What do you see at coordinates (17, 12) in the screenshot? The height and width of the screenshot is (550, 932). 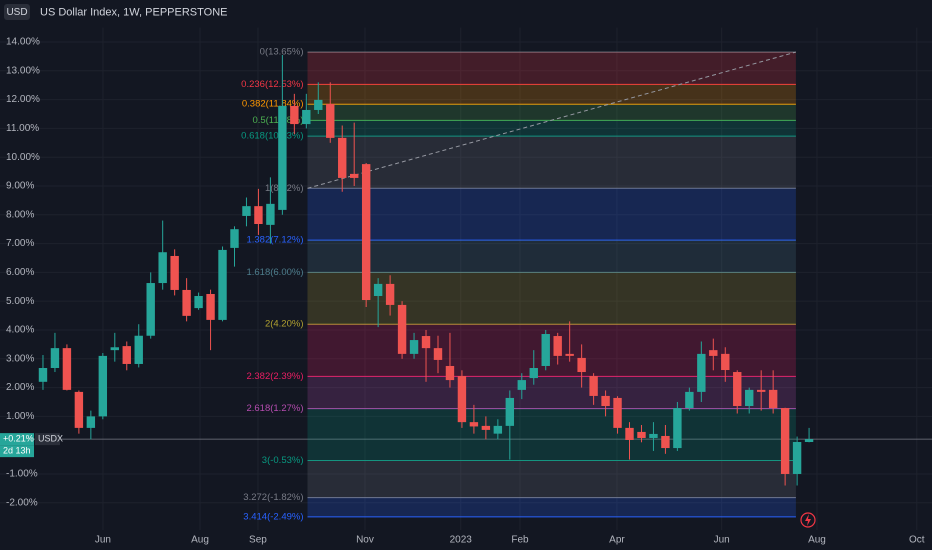 I see `badge-bg` at bounding box center [17, 12].